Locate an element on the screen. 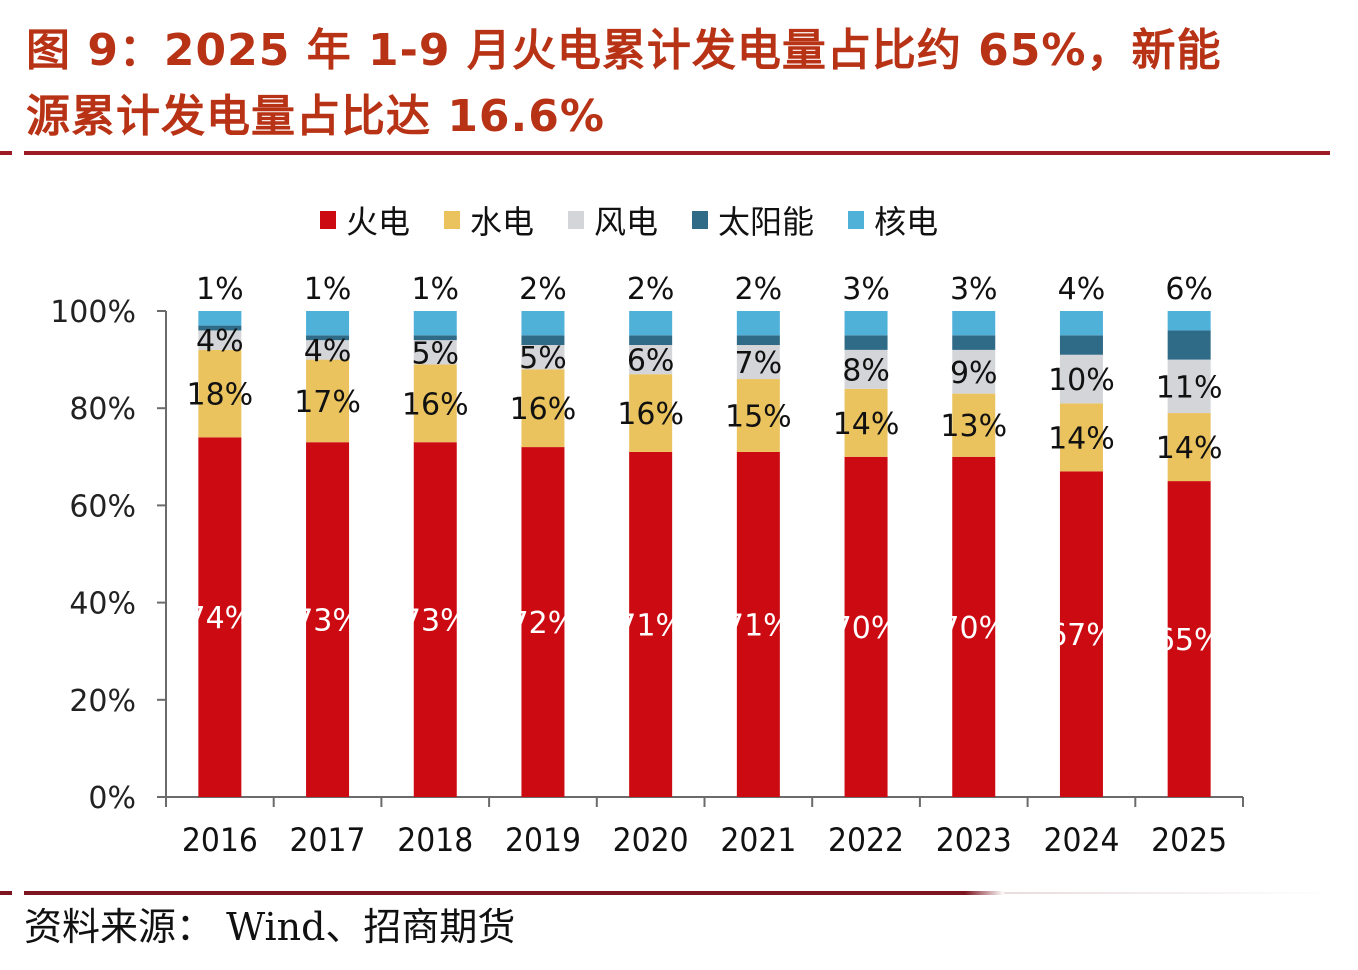 This screenshot has width=1358, height=970. legend-item-solar: 太阳能 is located at coordinates (753, 220).